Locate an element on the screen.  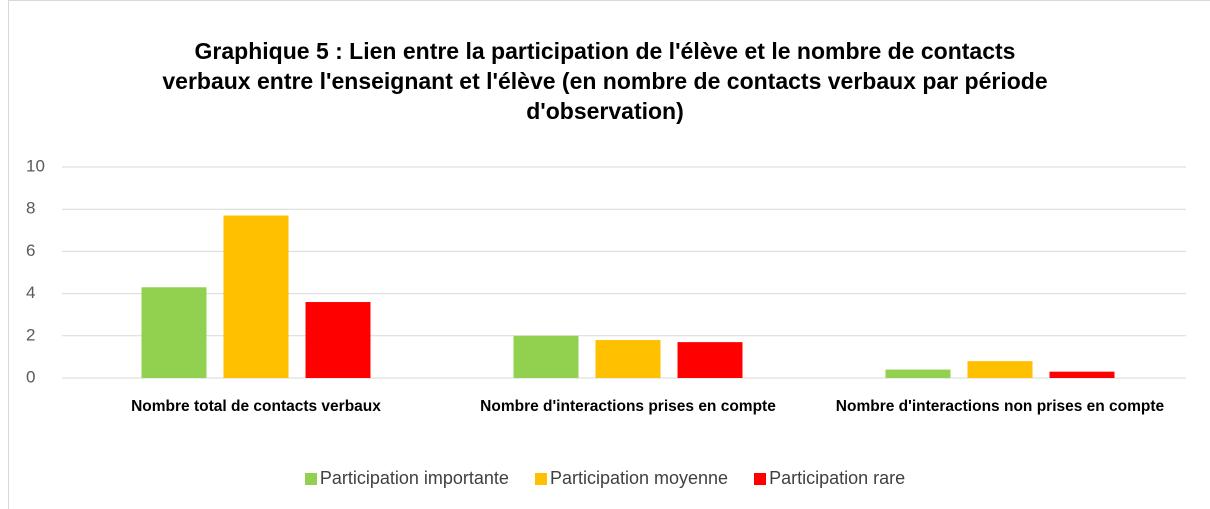
y-tick-label: 0 is located at coordinates (30, 376).